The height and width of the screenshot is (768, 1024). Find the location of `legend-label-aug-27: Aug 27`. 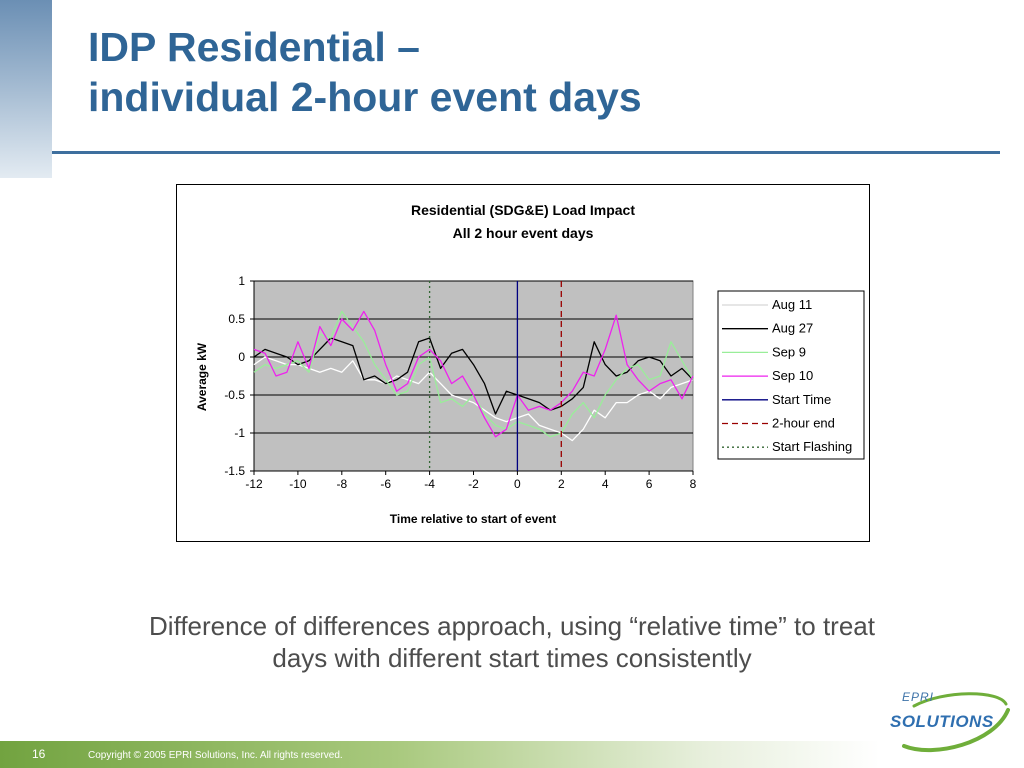

legend-label-aug-27: Aug 27 is located at coordinates (792, 328).